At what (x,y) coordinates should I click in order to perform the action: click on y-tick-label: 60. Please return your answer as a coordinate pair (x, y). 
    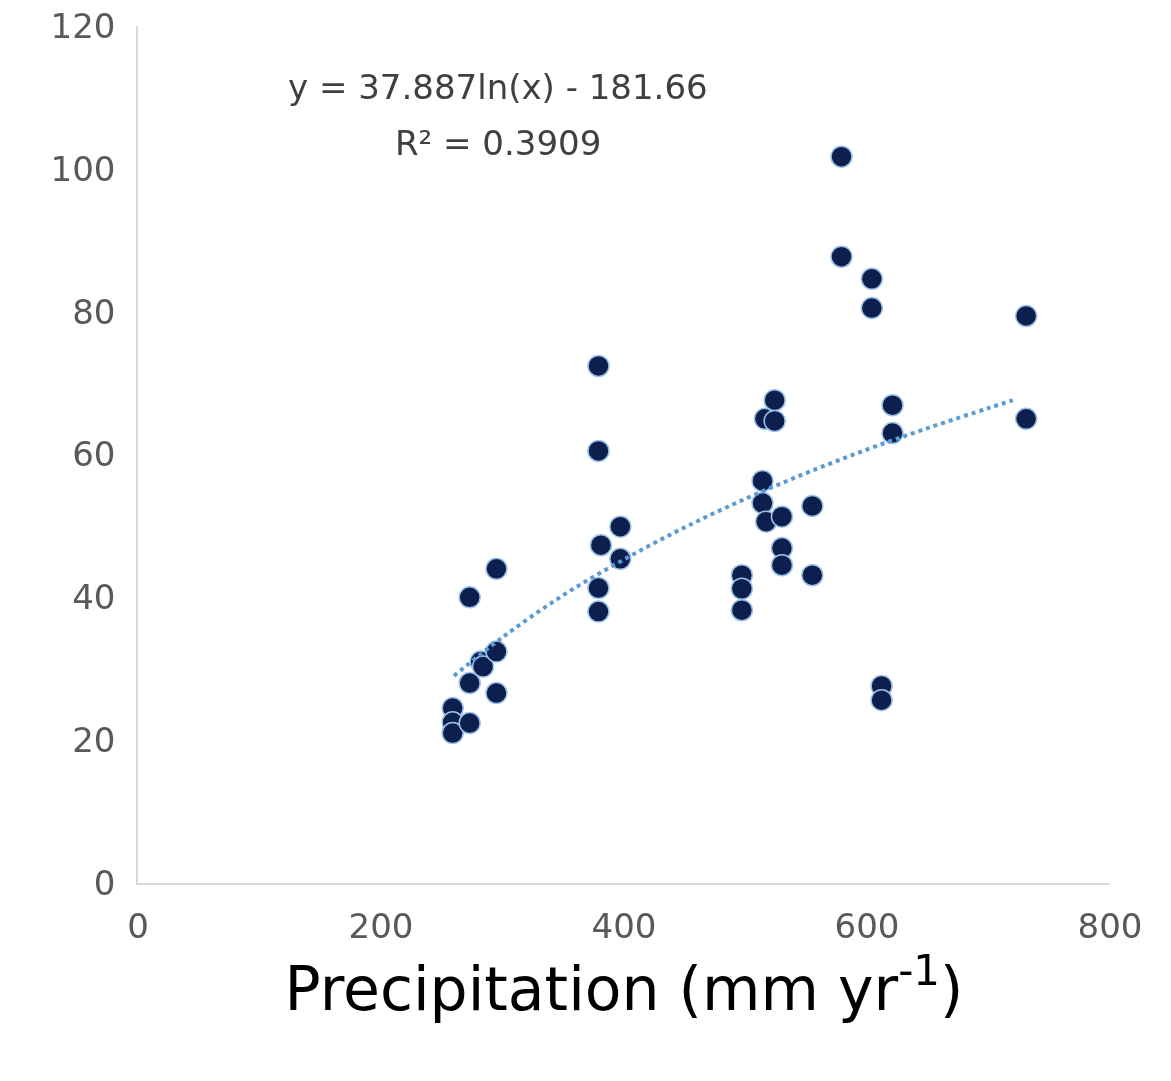
    Looking at the image, I should click on (94, 454).